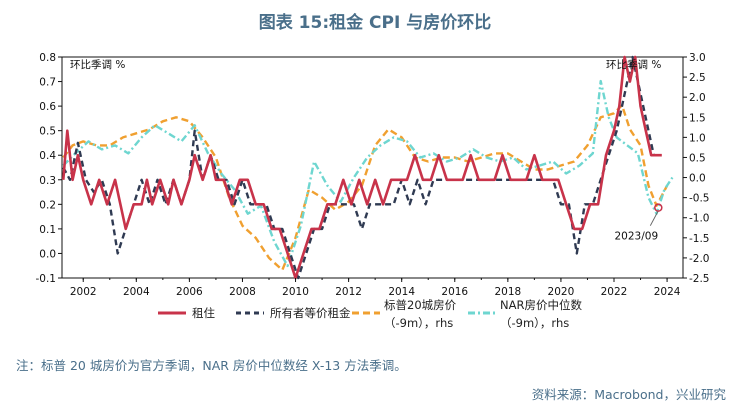 The width and height of the screenshot is (750, 412). Describe the element at coordinates (83, 292) in the screenshot. I see `x-tick-label: 2002` at that location.